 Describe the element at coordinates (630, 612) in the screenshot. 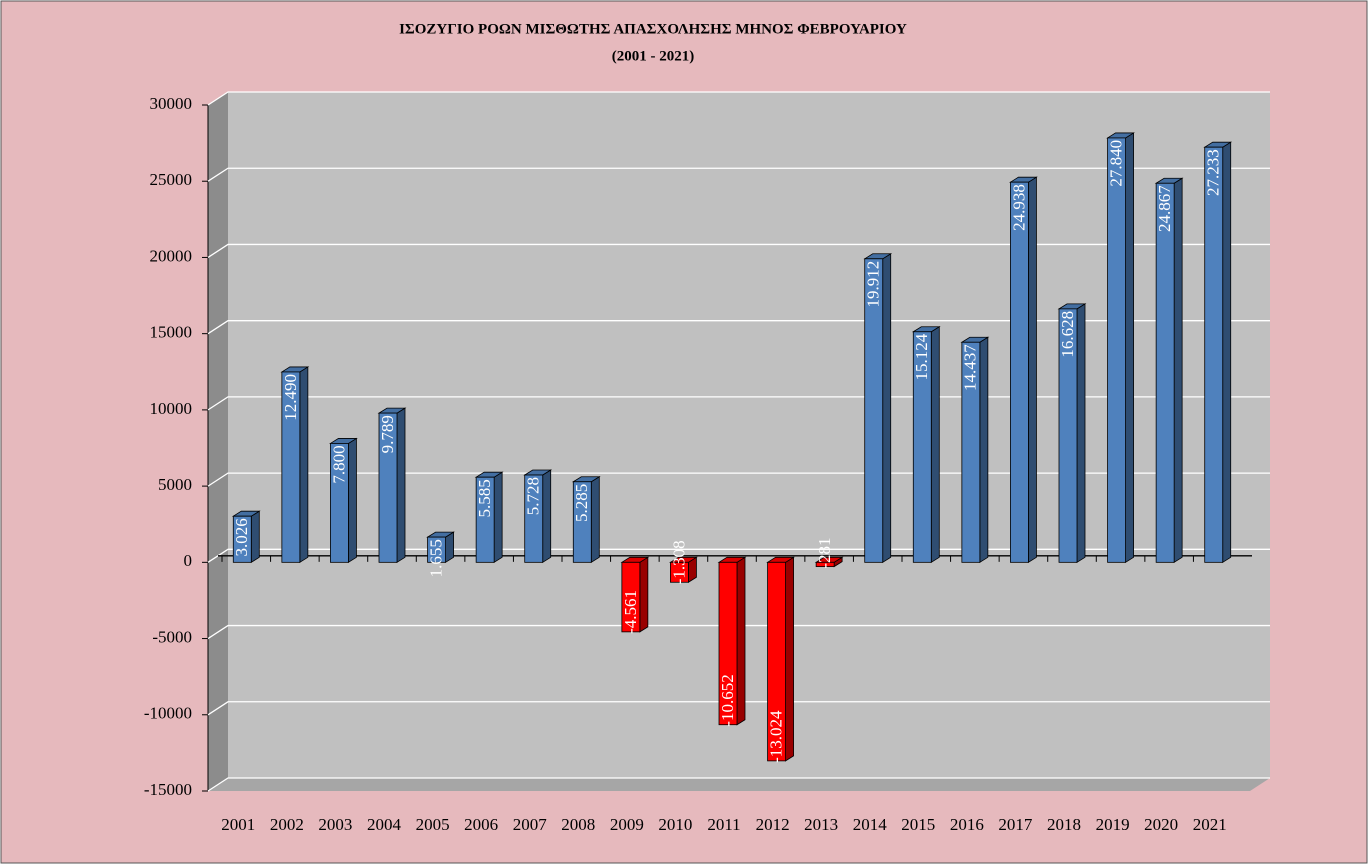

I see `value-label: -4.561` at that location.